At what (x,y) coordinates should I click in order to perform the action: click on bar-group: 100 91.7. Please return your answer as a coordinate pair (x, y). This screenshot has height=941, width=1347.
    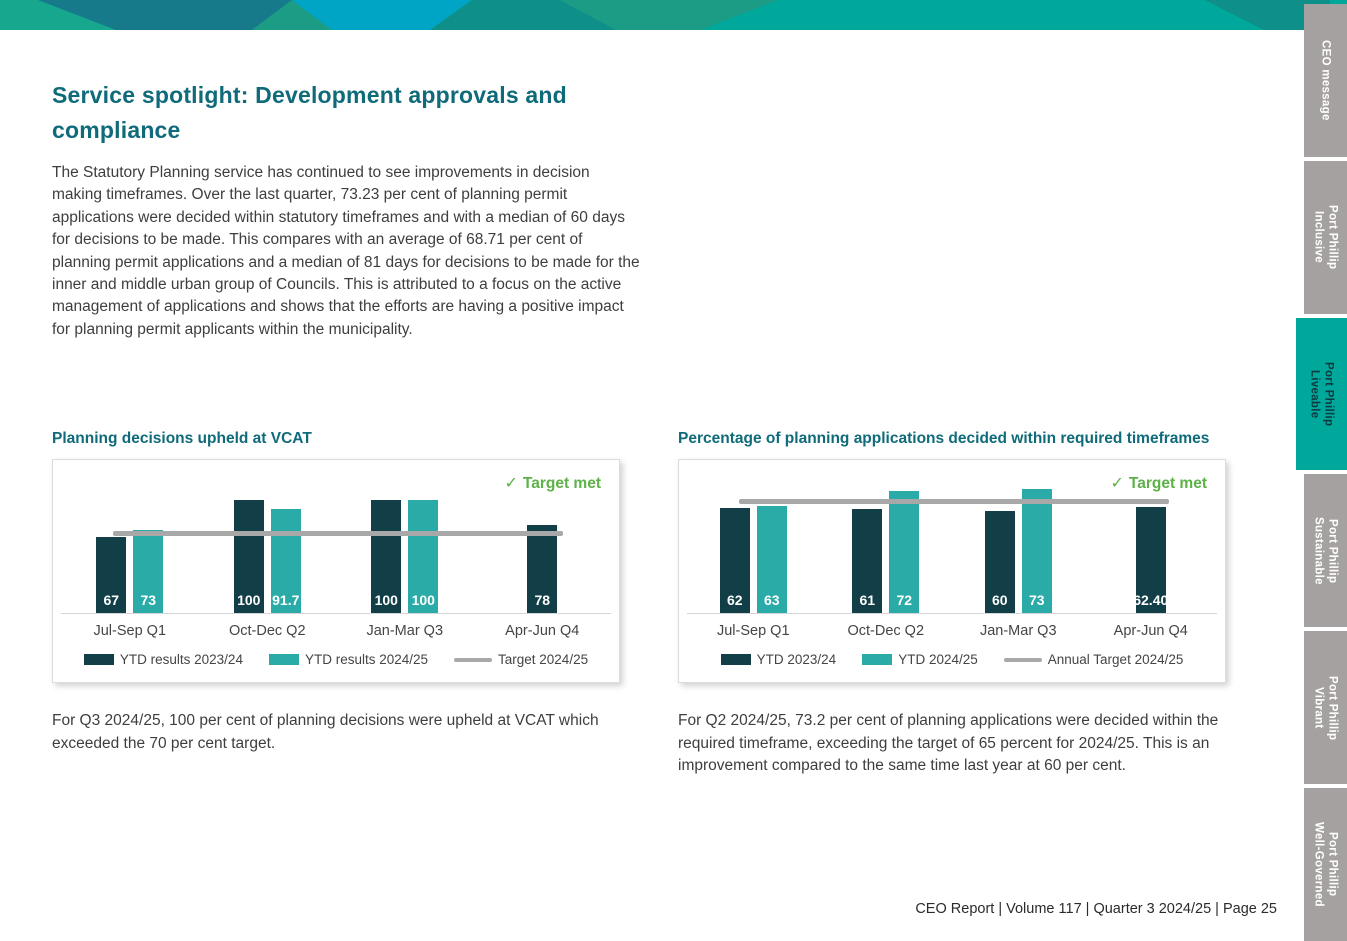
    Looking at the image, I should click on (268, 537).